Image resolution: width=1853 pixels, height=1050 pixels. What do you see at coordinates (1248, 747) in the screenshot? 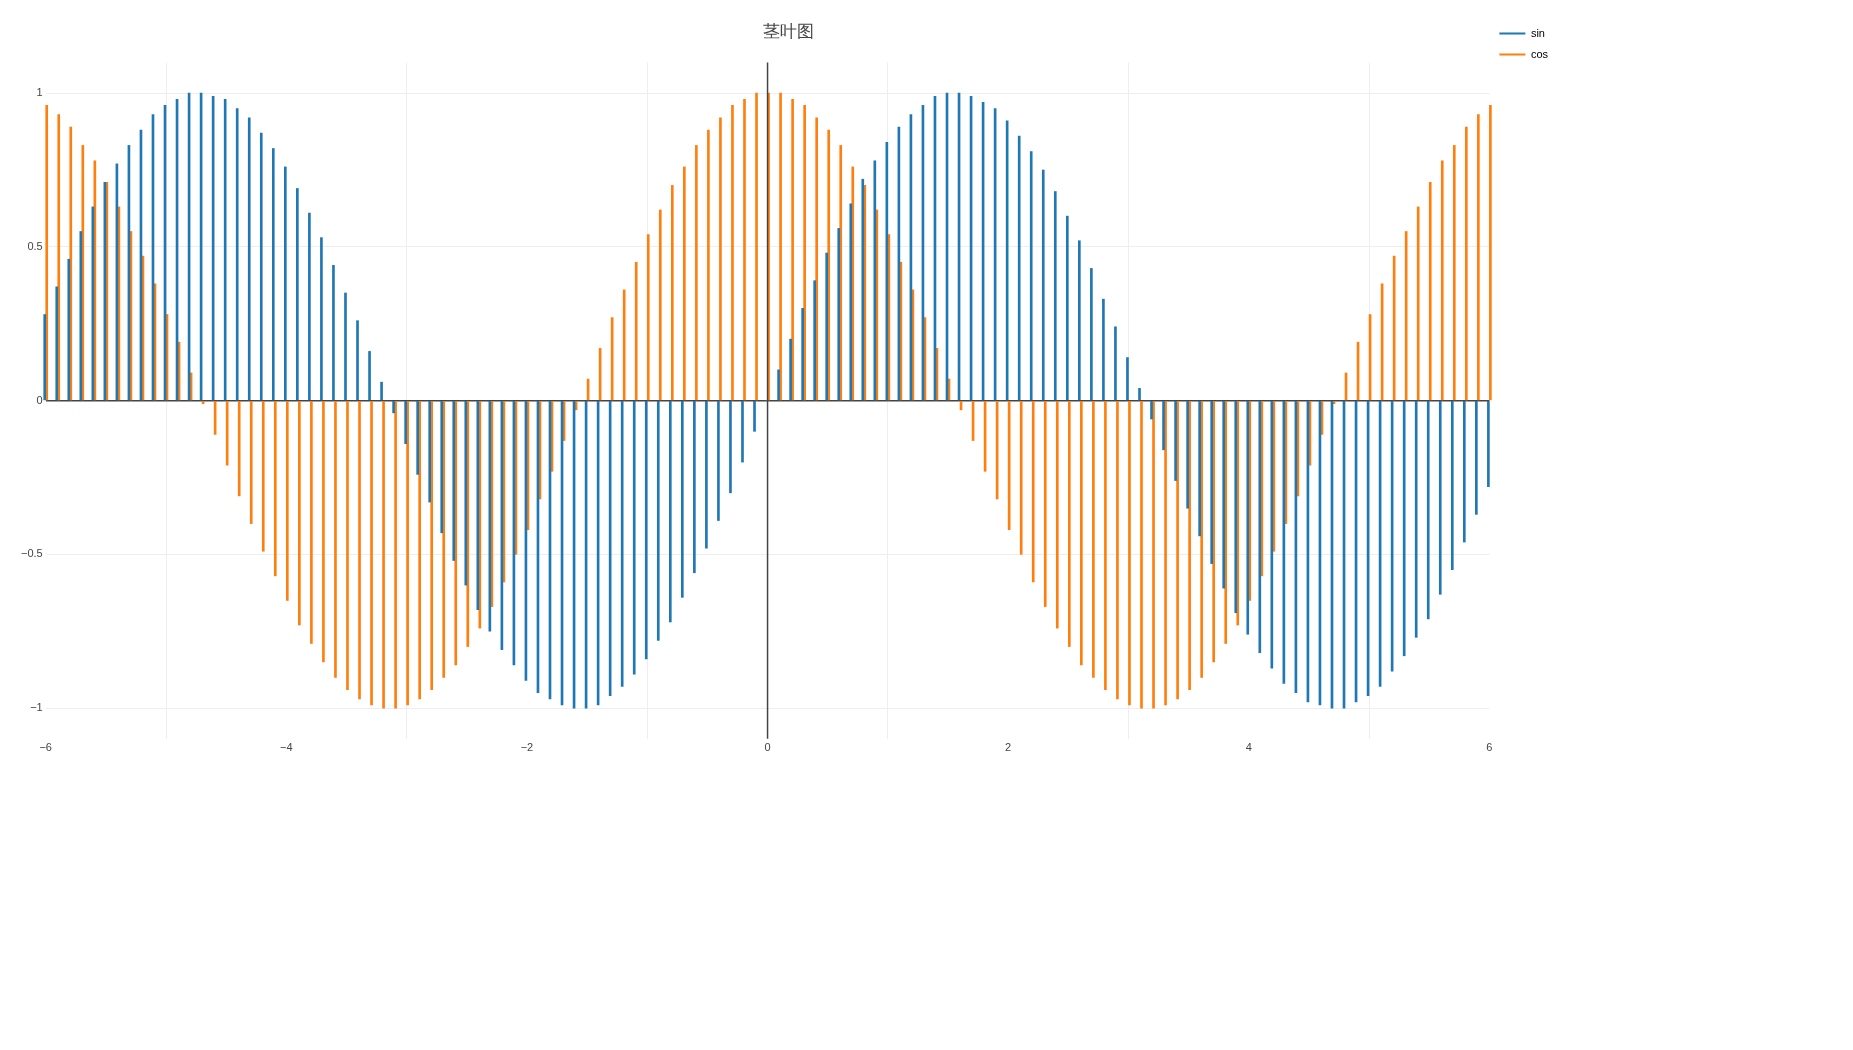
I see `x-tick-label: 4` at bounding box center [1248, 747].